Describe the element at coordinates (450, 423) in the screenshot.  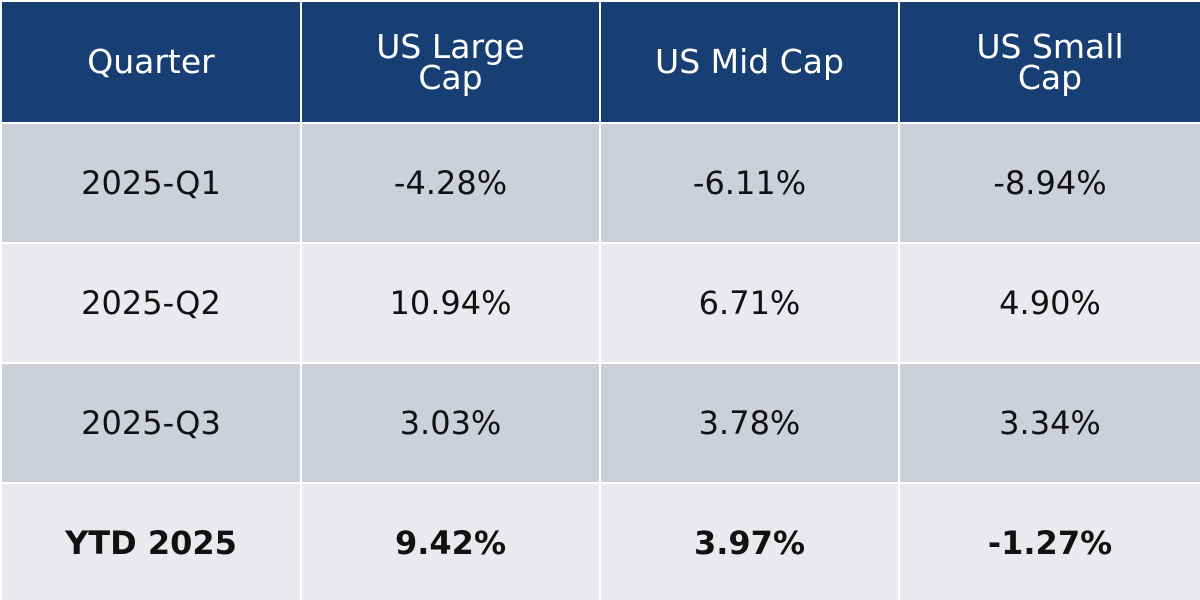
I see `table-cell: 3.03%` at that location.